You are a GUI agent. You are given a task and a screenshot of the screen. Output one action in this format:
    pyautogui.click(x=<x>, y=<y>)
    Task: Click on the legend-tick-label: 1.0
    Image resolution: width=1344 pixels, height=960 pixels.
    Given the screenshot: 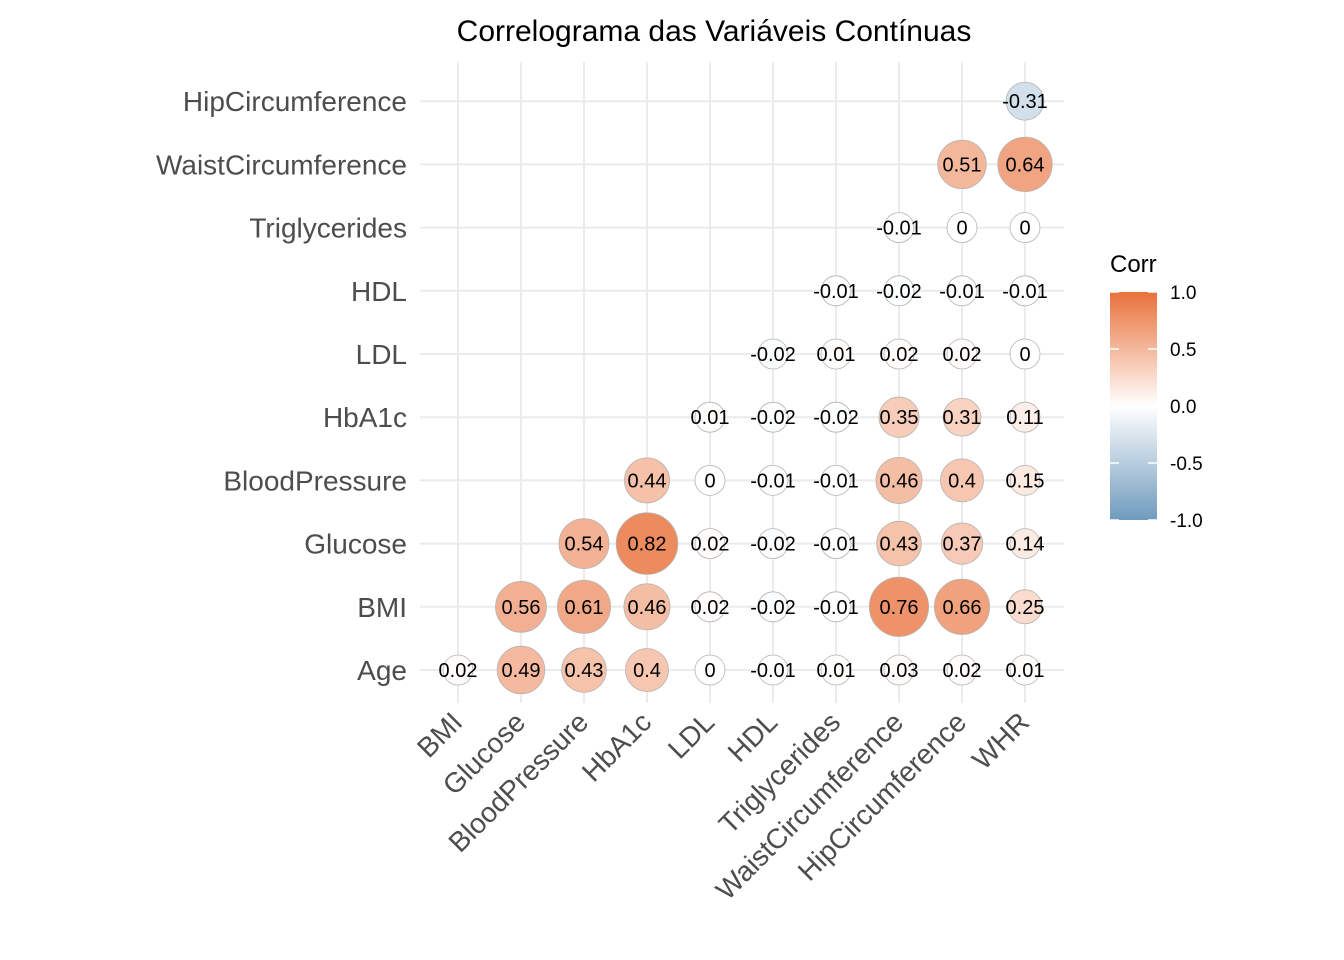 What is the action you would take?
    pyautogui.click(x=1183, y=293)
    